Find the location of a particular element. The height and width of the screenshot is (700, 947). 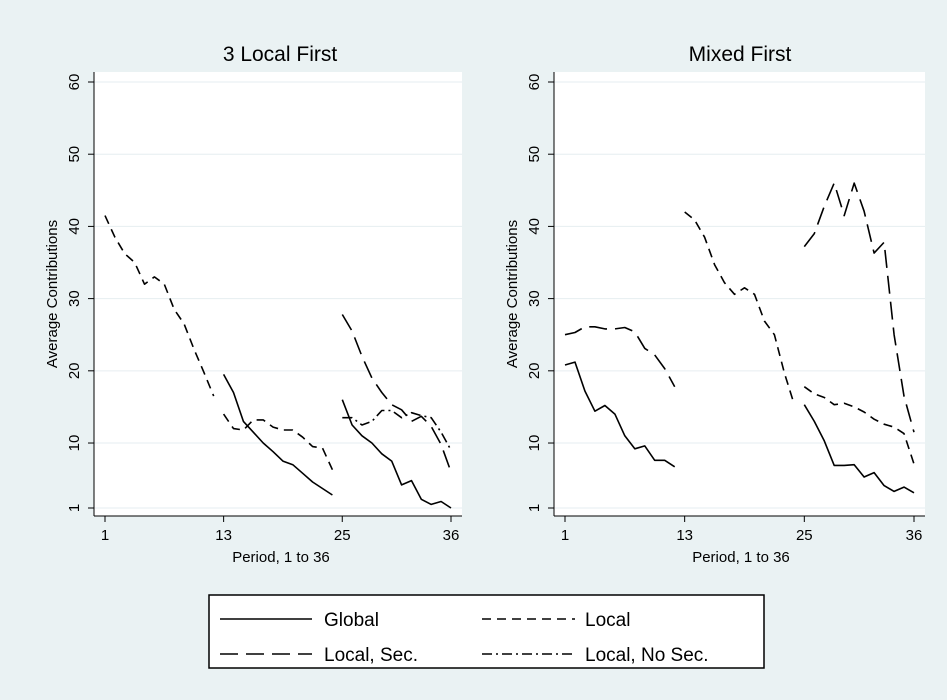

legend-label-local: Local is located at coordinates (607, 620).